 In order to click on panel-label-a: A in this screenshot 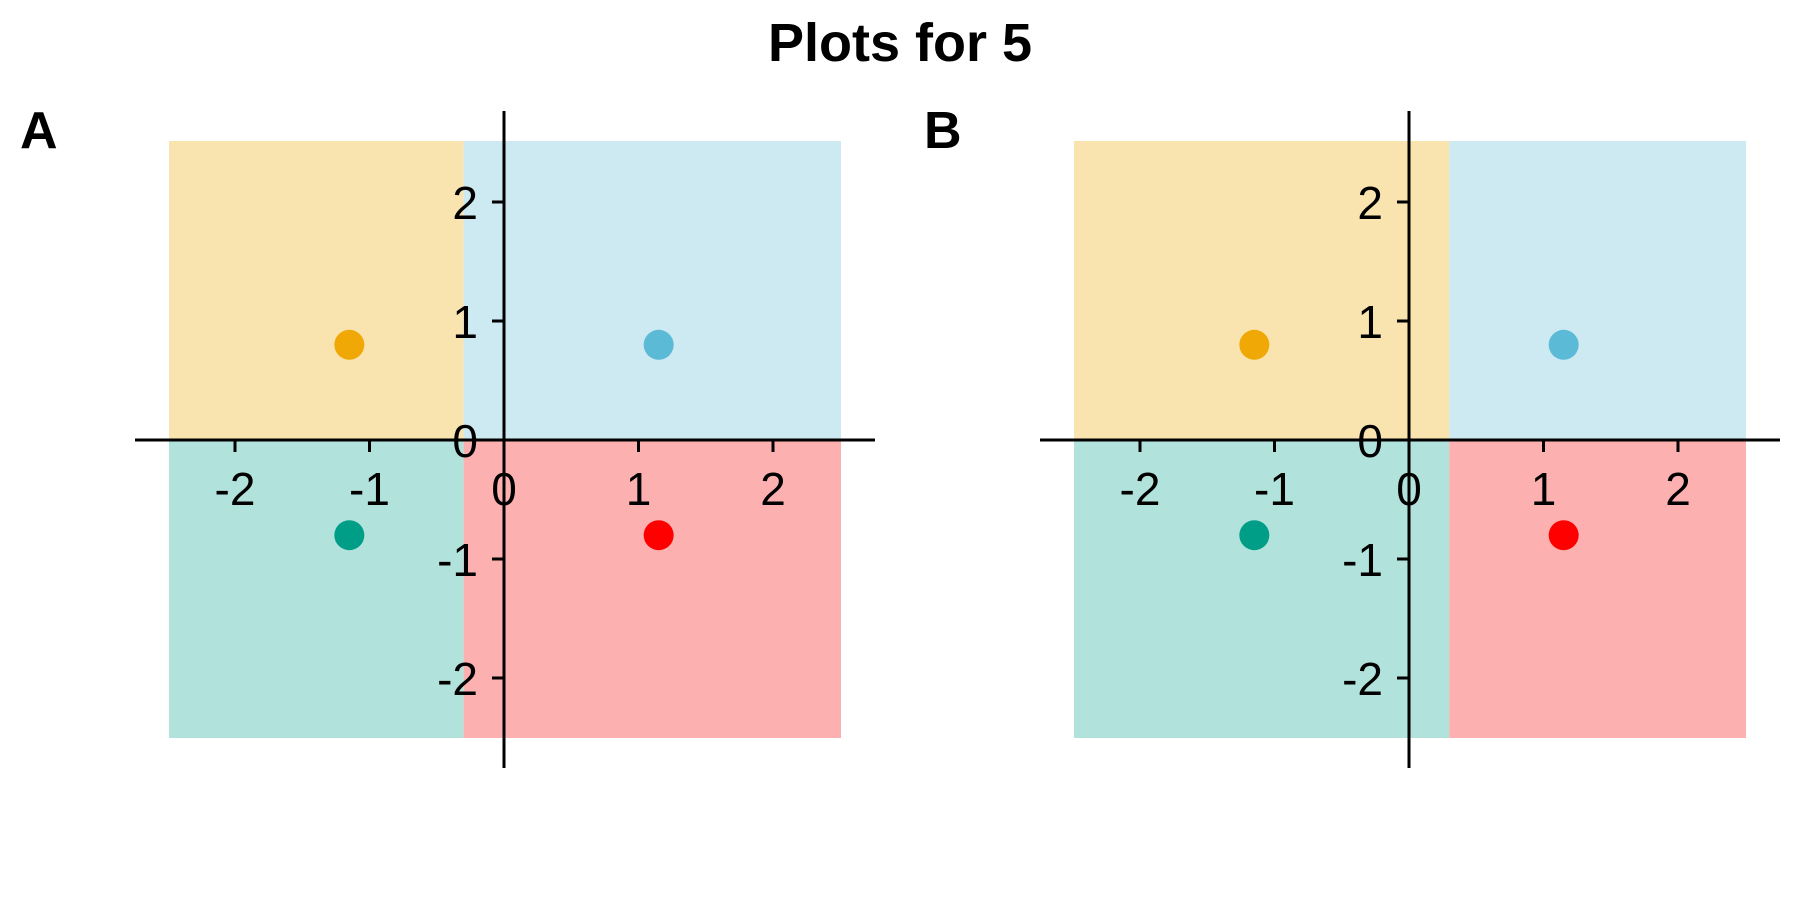, I will do `click(39, 131)`.